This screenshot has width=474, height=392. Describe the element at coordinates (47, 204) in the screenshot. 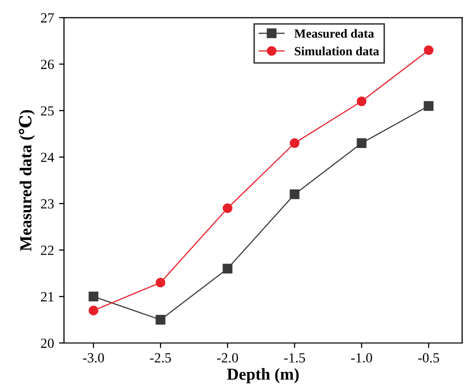

I see `y-tick-label: 23` at that location.